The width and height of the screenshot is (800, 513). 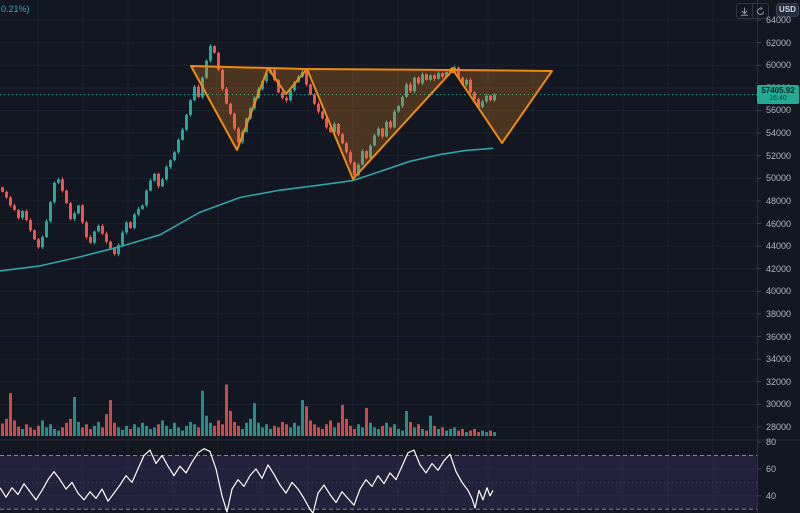 What do you see at coordinates (371, 122) in the screenshot?
I see `triangle-pattern-drawing` at bounding box center [371, 122].